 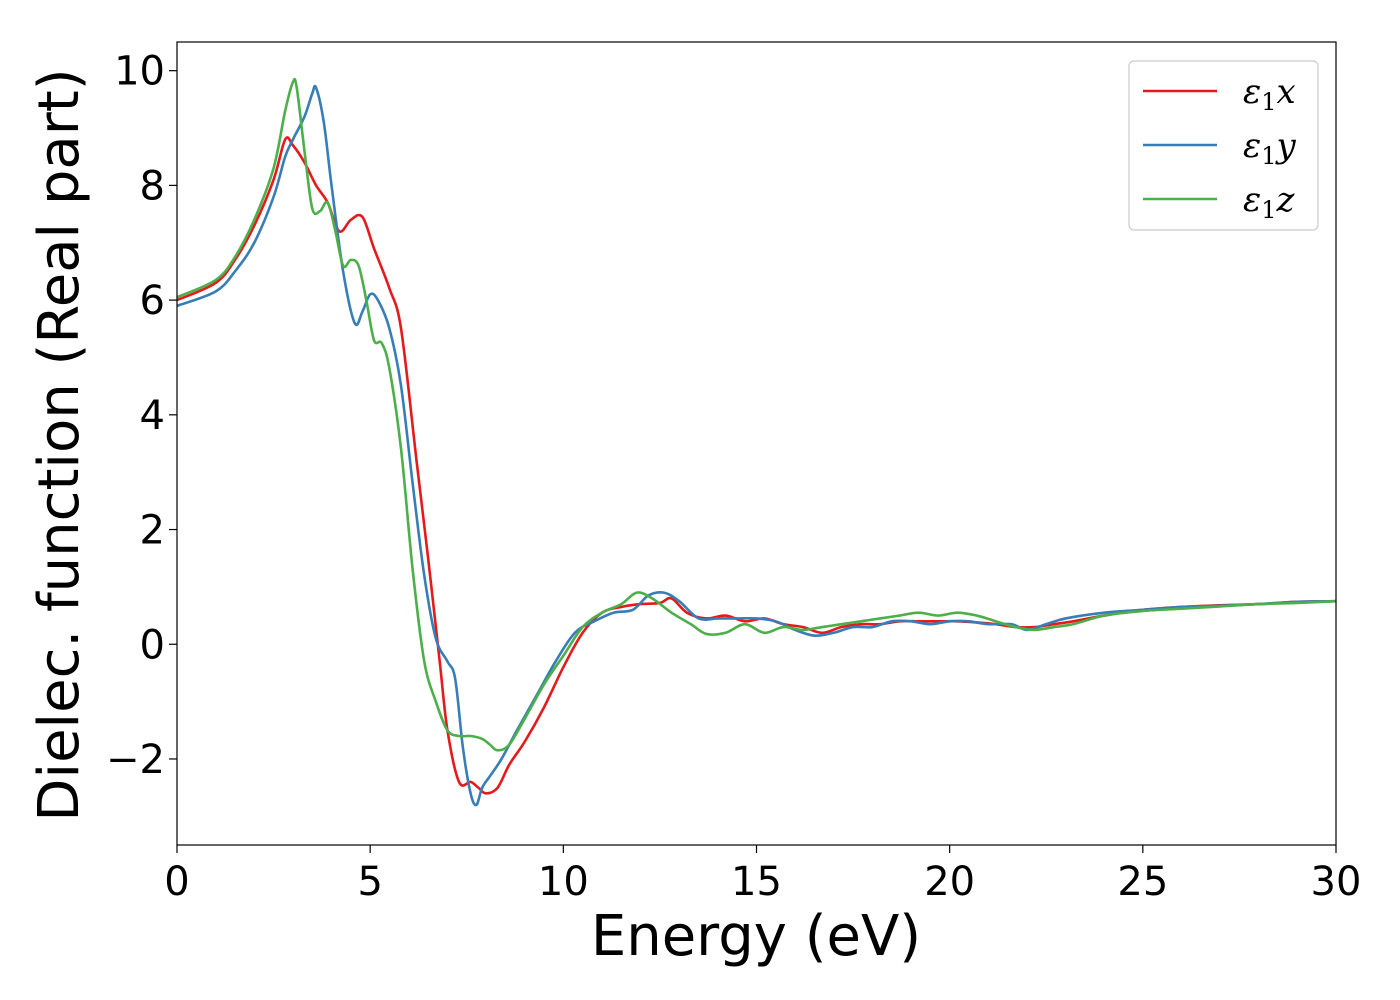 I want to click on y-tick-label: 2, so click(x=152, y=531).